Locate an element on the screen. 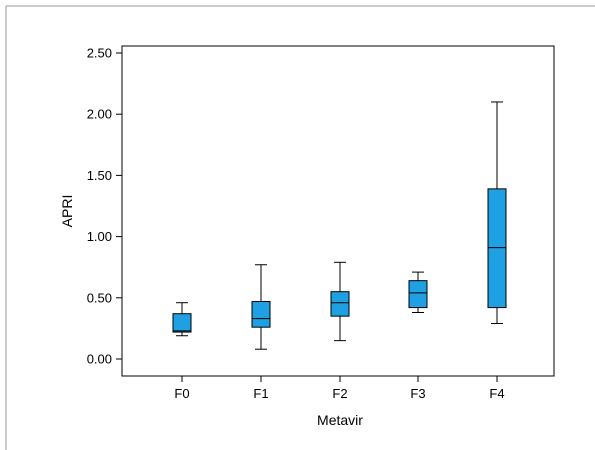 Image resolution: width=595 pixels, height=450 pixels. x-axis: F0 F1 F2 F3 F4 is located at coordinates (339, 388).